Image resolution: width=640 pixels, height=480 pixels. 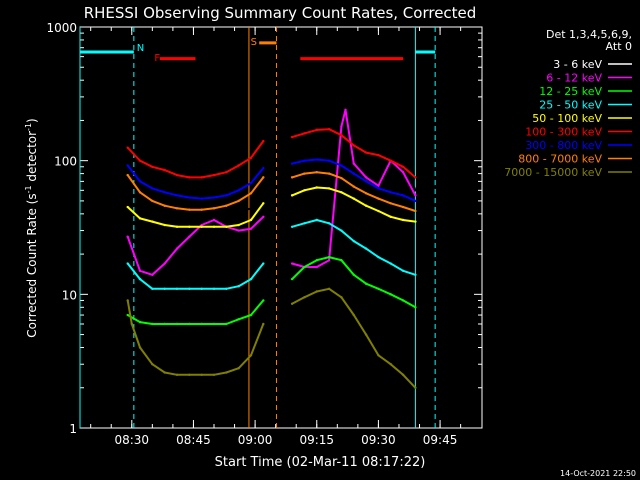 What do you see at coordinates (65, 162) in the screenshot?
I see `y-tick-label: 100` at bounding box center [65, 162].